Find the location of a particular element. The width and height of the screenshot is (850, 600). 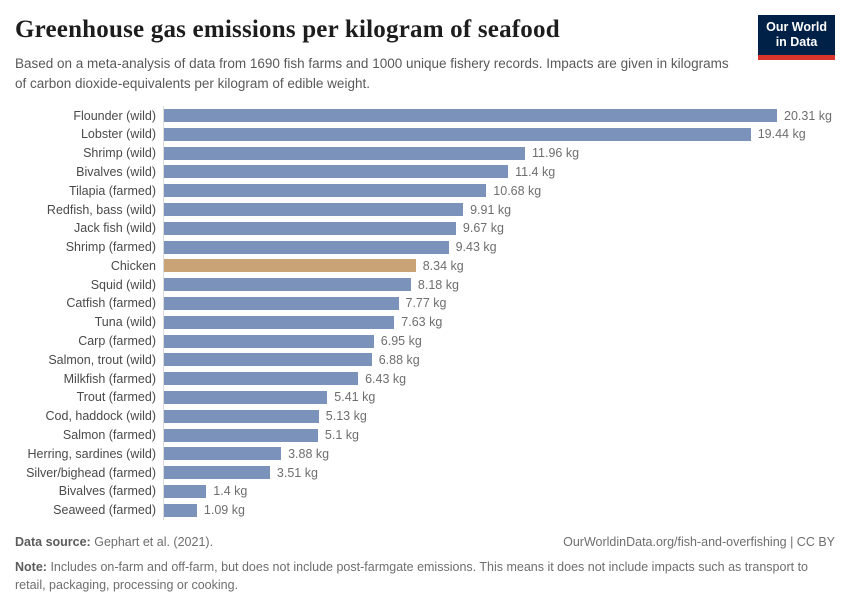

bar-track: 7.77 kg is located at coordinates (499, 303).